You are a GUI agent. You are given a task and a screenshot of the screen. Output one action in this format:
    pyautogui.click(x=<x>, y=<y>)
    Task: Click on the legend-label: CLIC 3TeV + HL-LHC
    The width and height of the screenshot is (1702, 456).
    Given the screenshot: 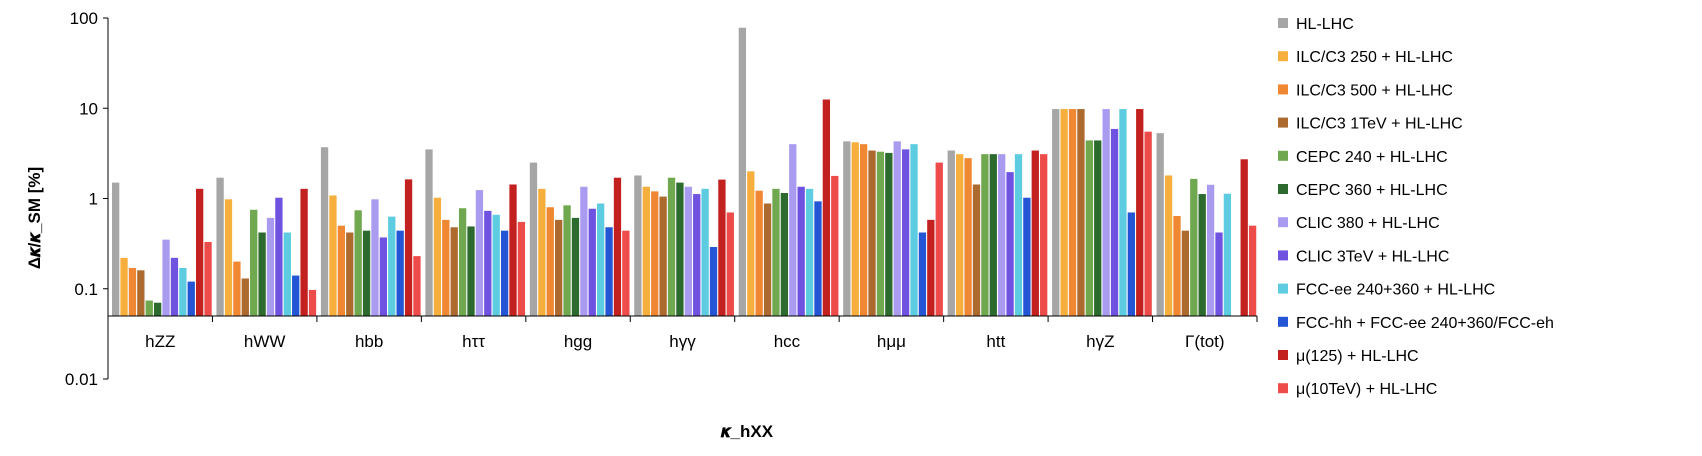 What is the action you would take?
    pyautogui.click(x=1372, y=256)
    